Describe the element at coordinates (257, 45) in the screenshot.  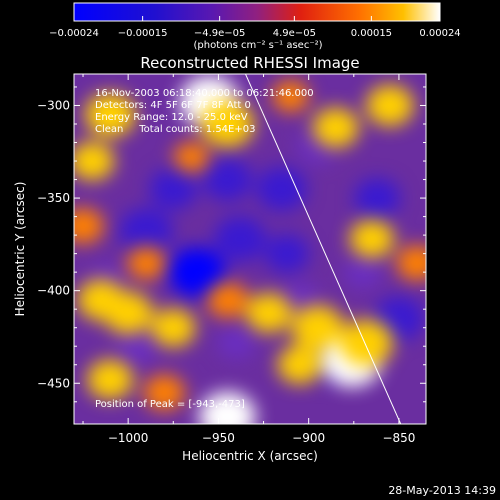
I see `colorbar-label: (photons cm⁻² s⁻¹ asec⁻²)` at that location.